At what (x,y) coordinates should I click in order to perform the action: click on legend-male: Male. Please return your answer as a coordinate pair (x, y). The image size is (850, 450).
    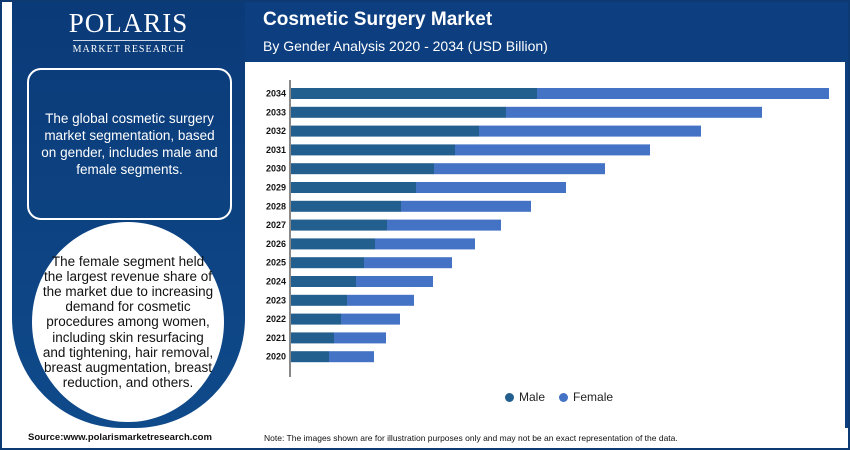
    Looking at the image, I should click on (525, 397).